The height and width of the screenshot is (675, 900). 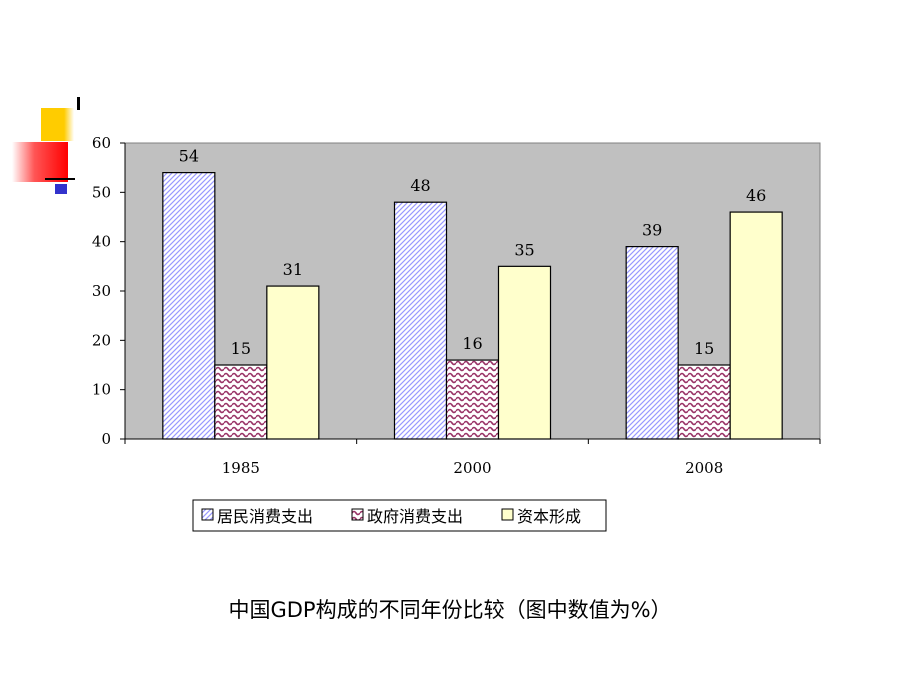 What do you see at coordinates (101, 192) in the screenshot?
I see `y-tick-label: 50` at bounding box center [101, 192].